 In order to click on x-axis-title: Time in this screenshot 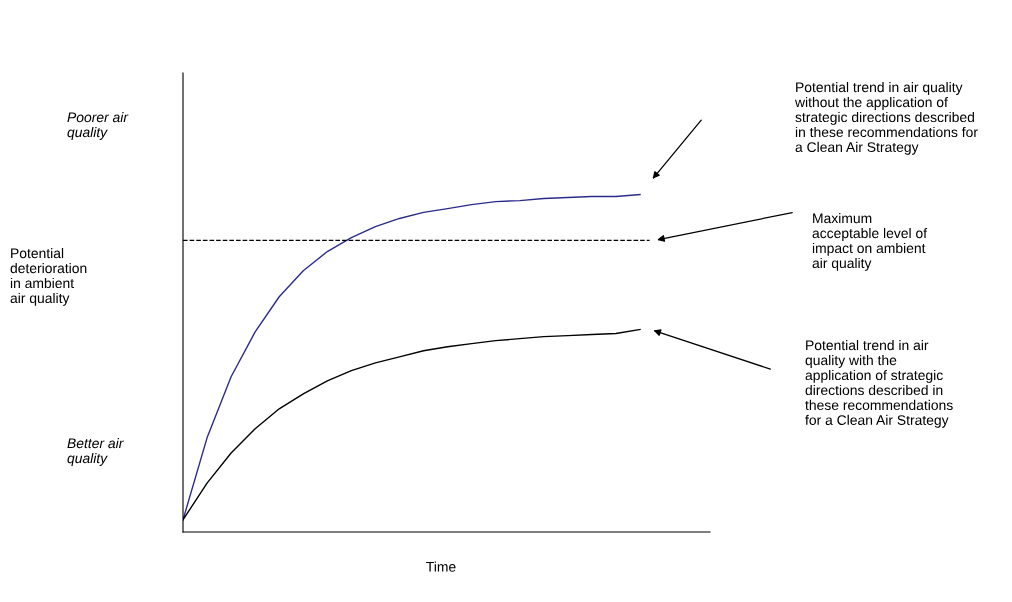, I will do `click(441, 566)`.